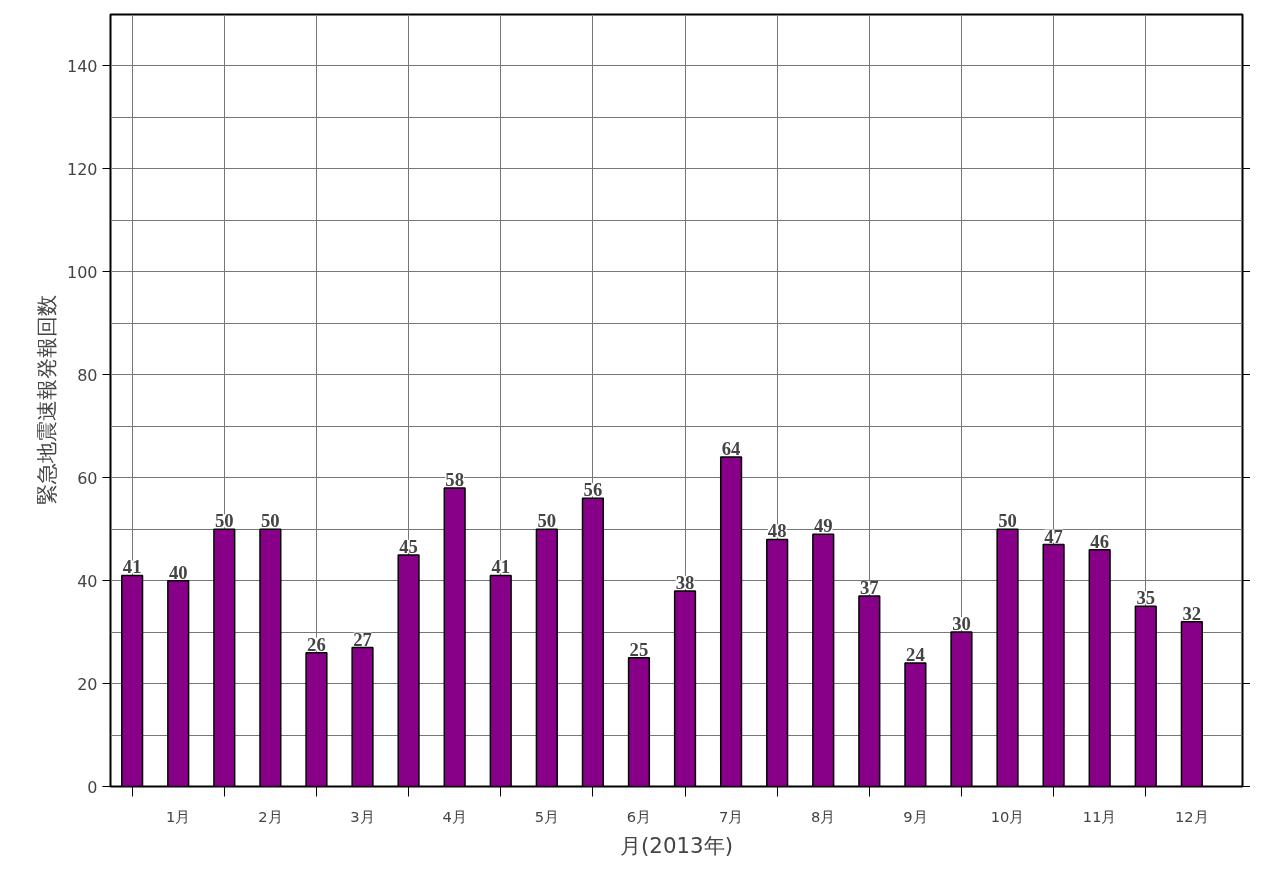 This screenshot has height=883, width=1282. What do you see at coordinates (639, 816) in the screenshot?
I see `x-tick-label: 6月` at bounding box center [639, 816].